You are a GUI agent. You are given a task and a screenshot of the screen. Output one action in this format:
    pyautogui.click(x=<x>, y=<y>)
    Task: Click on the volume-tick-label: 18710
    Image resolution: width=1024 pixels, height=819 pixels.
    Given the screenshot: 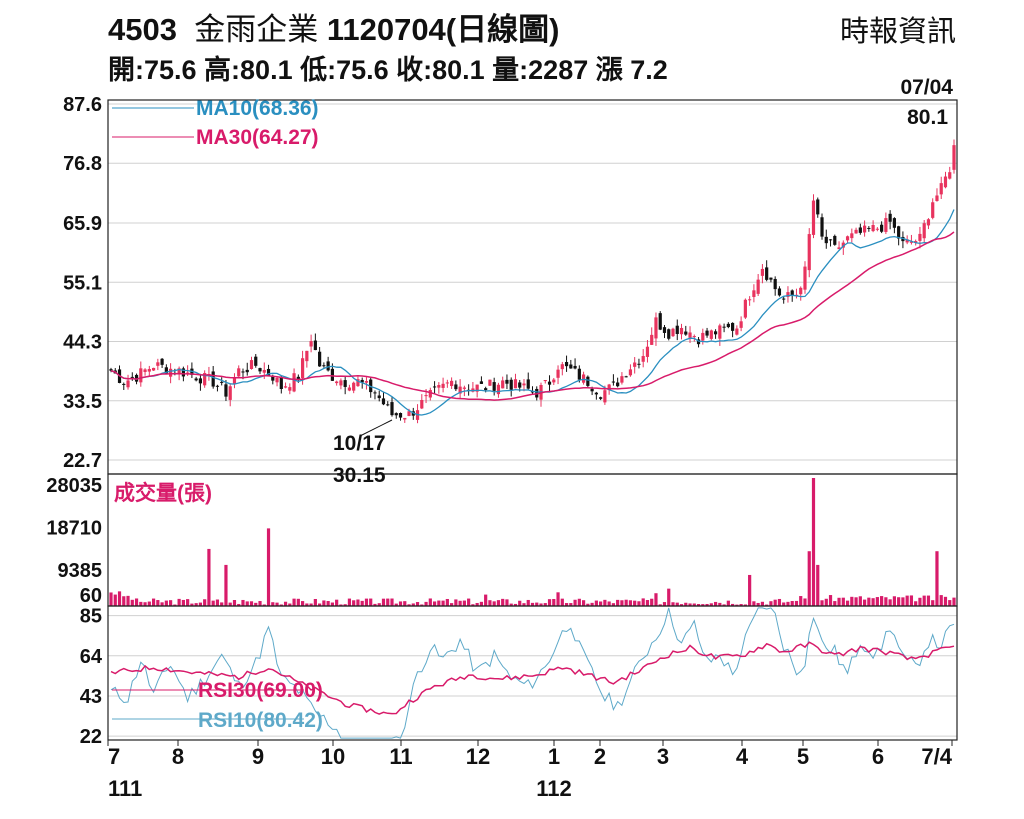 What is the action you would take?
    pyautogui.click(x=74, y=529)
    